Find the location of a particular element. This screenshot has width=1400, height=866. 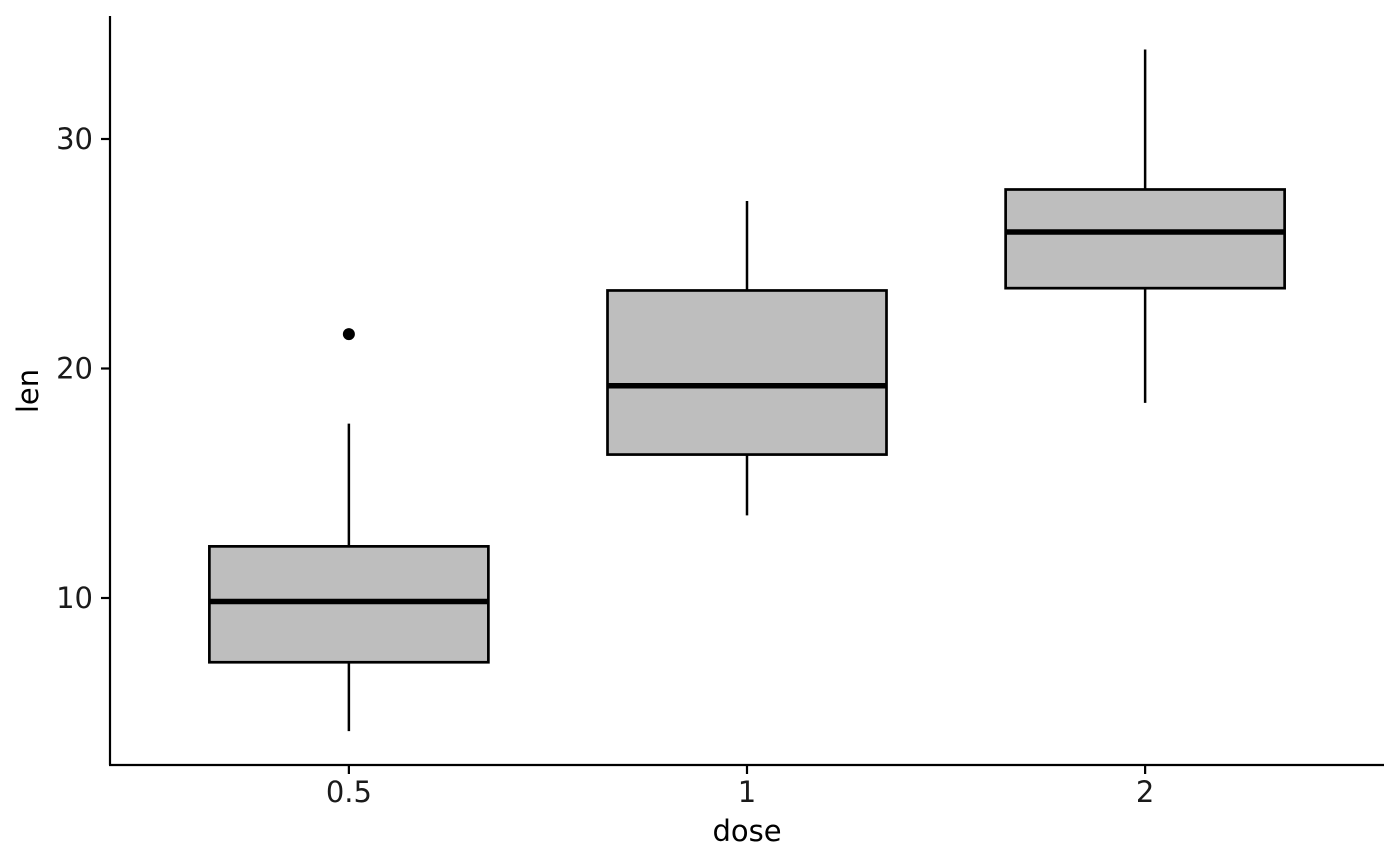

x-tick-label-1: 1 is located at coordinates (747, 792).